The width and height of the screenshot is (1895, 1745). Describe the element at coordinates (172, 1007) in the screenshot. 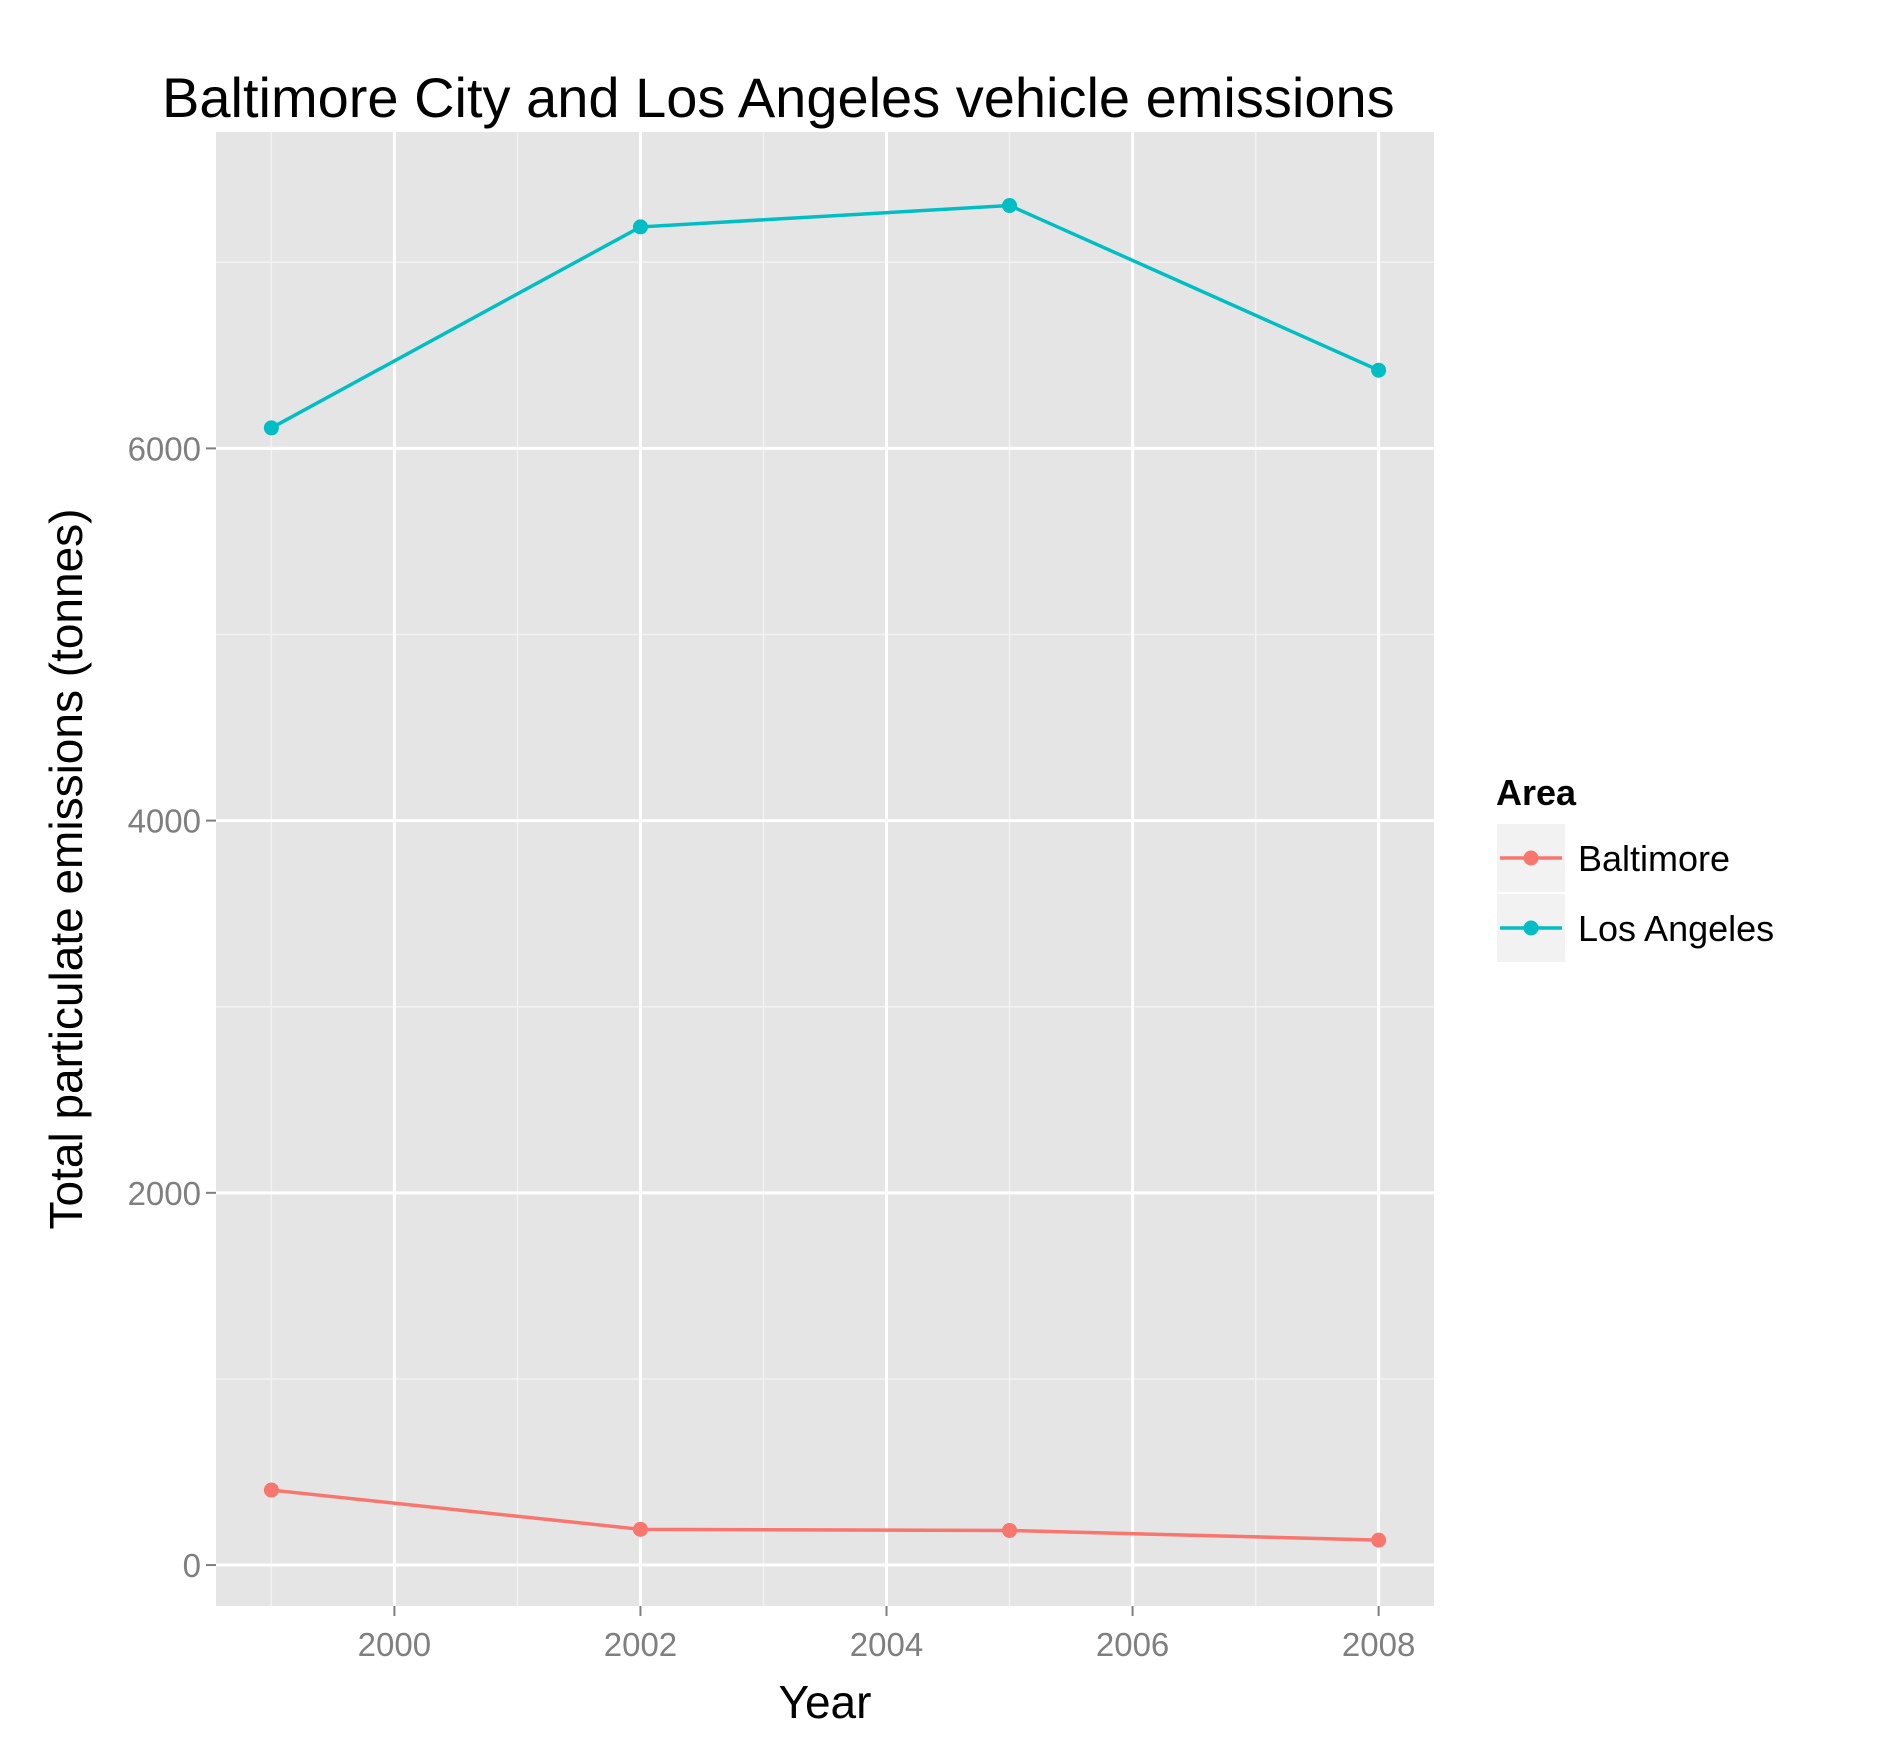

I see `y-axis-ticks: 0 2000 4000 6000` at that location.